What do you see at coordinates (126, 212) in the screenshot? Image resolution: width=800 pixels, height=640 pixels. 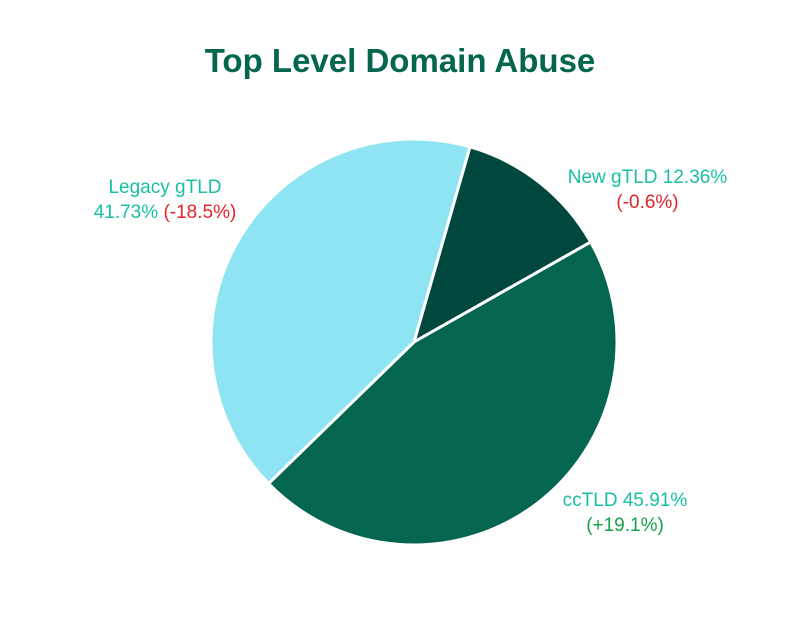 I see `legacy-gtld-percent: 41.73%` at bounding box center [126, 212].